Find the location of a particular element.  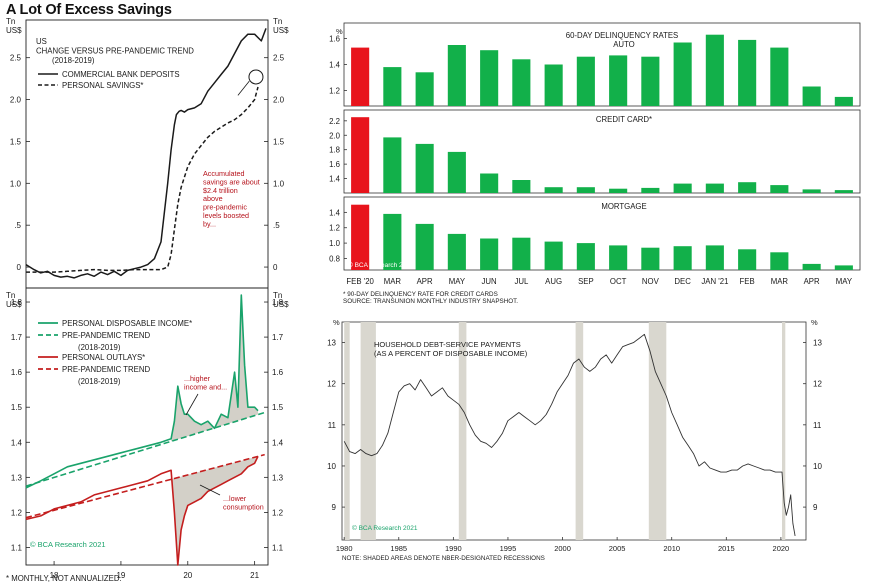

income-gap-fill is located at coordinates (214, 368).